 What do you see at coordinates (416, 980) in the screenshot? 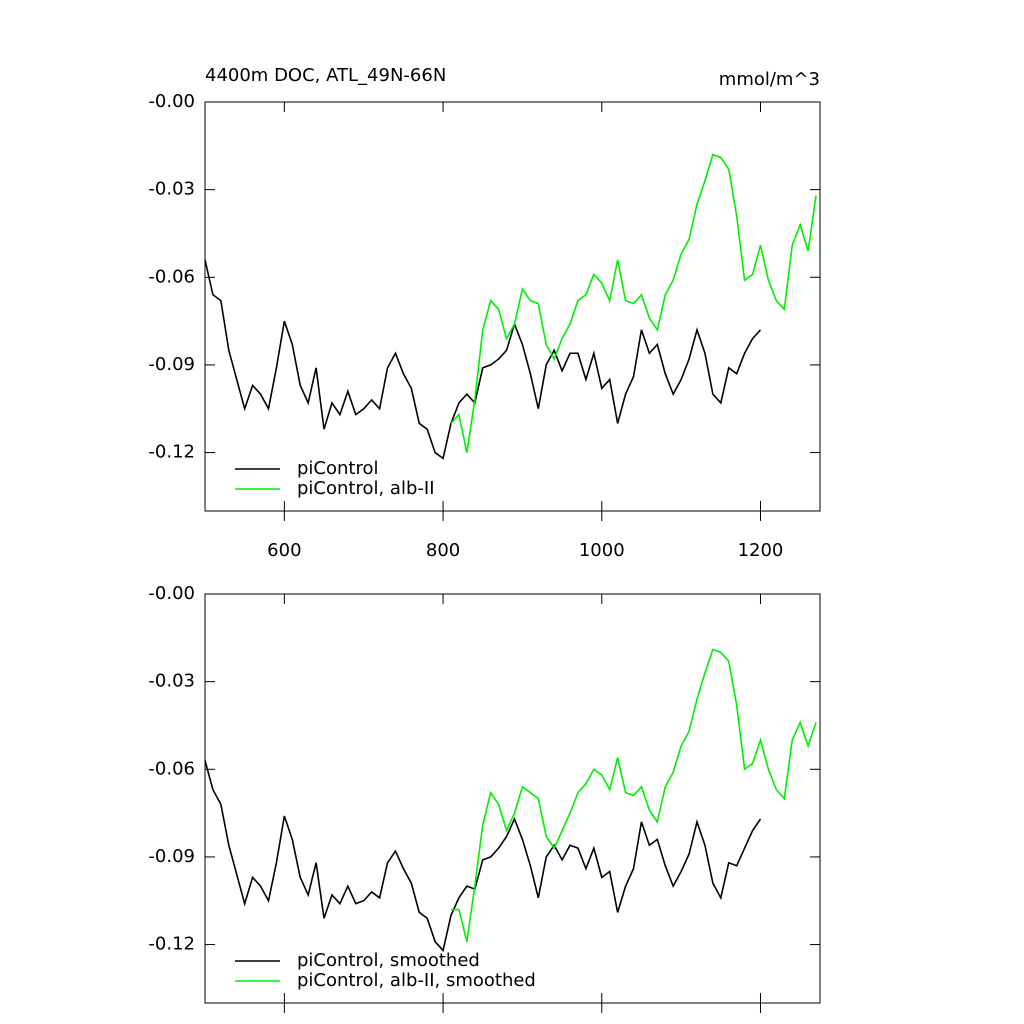
I see `legend-label: piControl, alb-II, smoothed` at bounding box center [416, 980].